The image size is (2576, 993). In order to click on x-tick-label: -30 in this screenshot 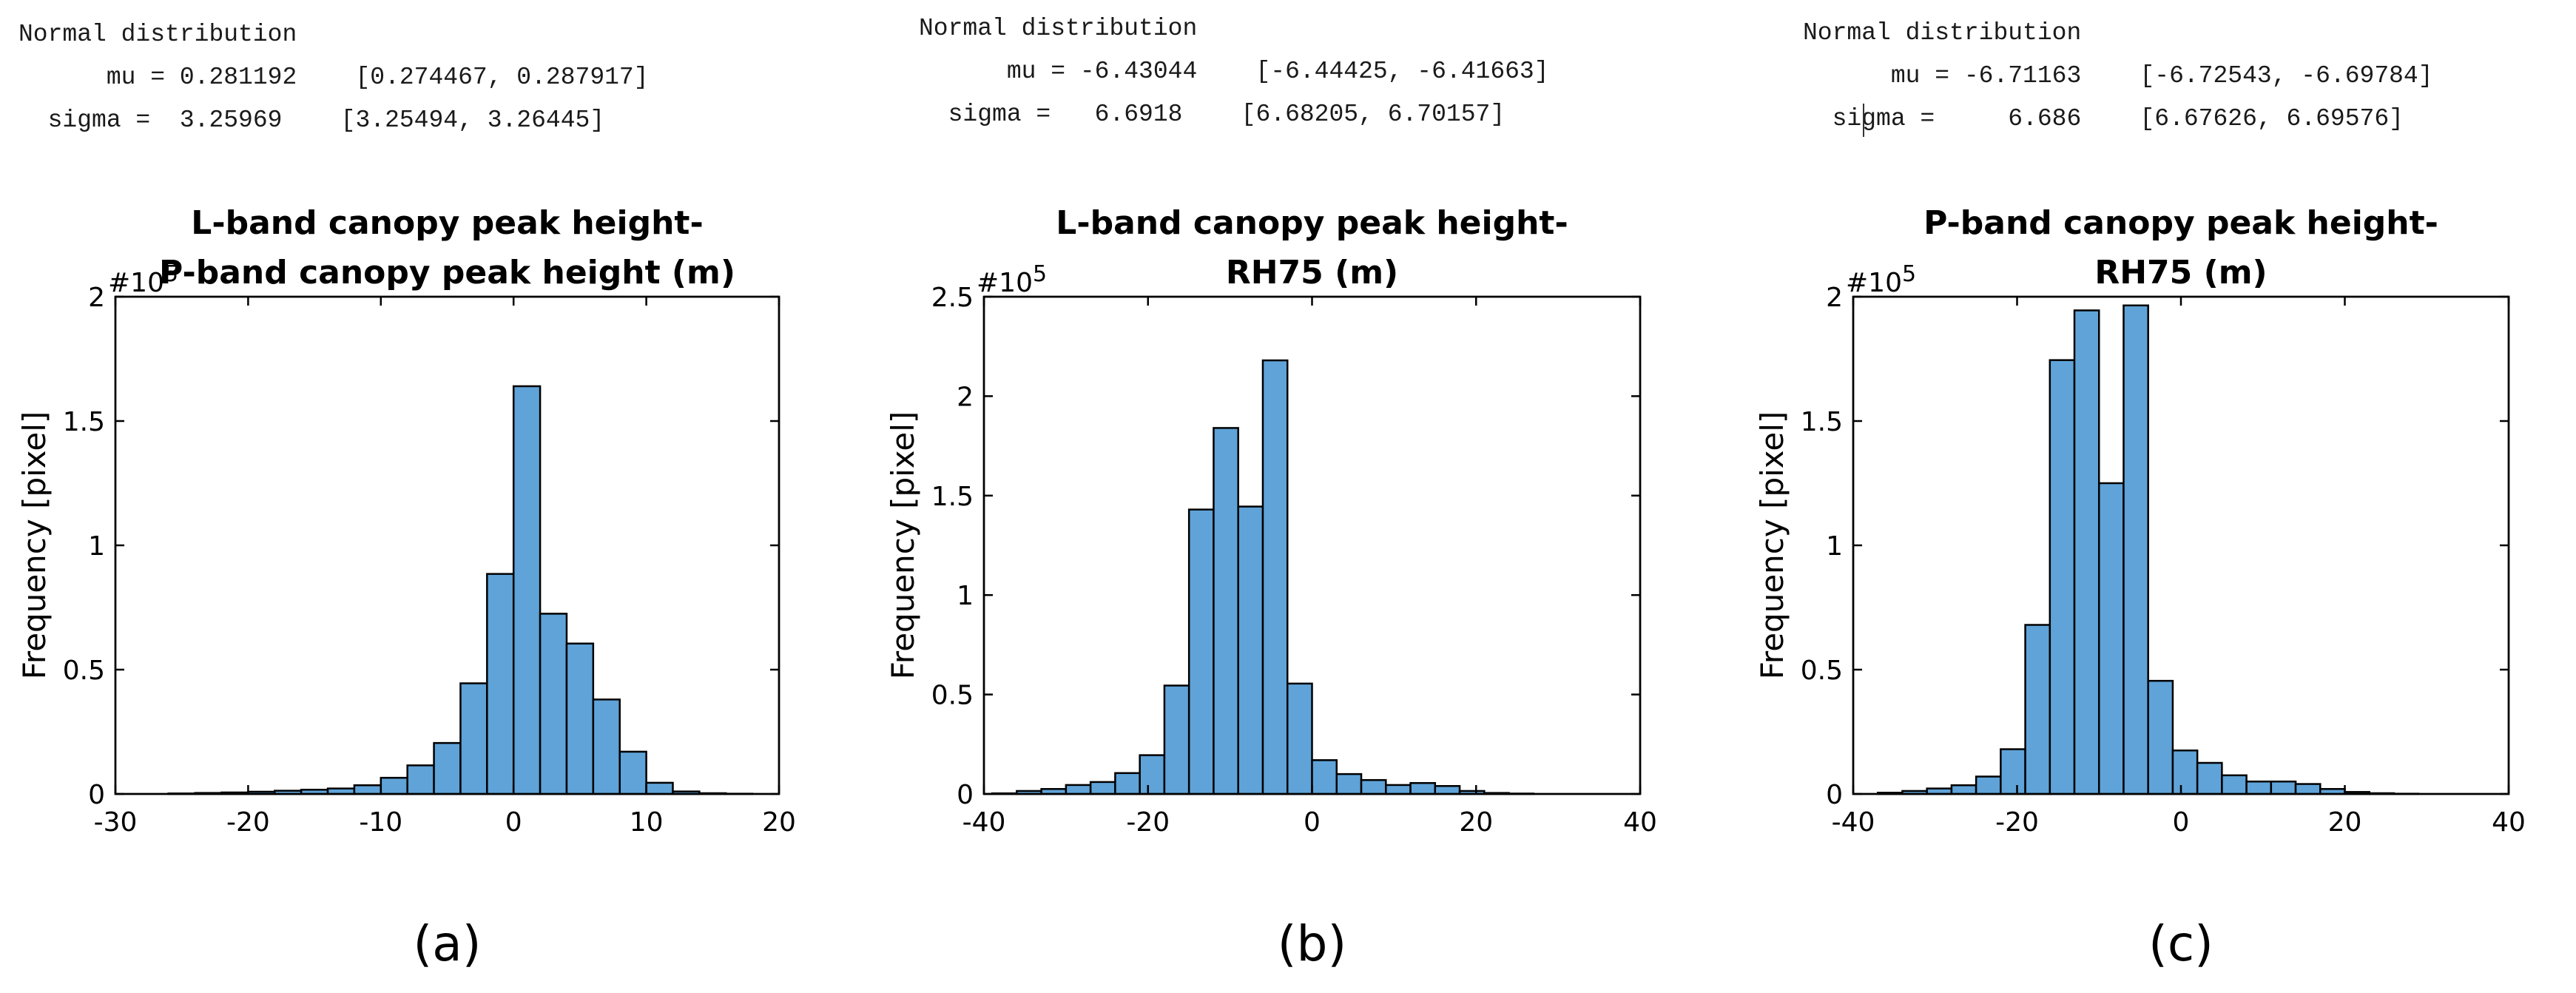, I will do `click(116, 822)`.